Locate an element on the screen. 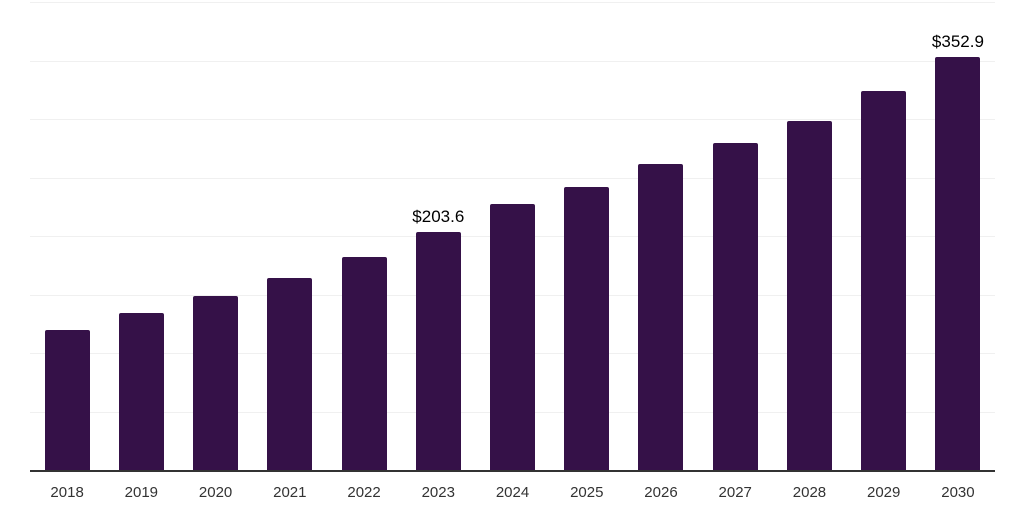  bar-band-2029 is located at coordinates (884, 236).